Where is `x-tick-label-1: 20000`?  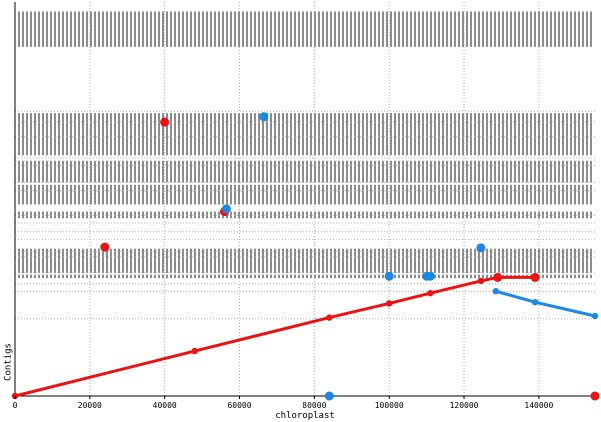 x-tick-label-1: 20000 is located at coordinates (90, 405).